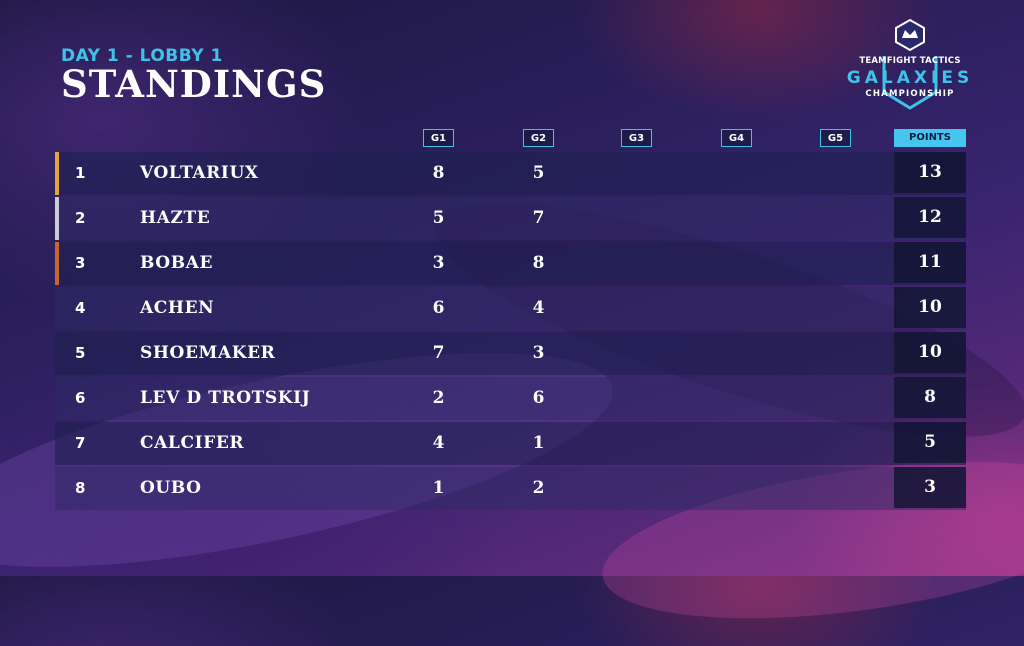  I want to click on game-1-placement: 2, so click(438, 398).